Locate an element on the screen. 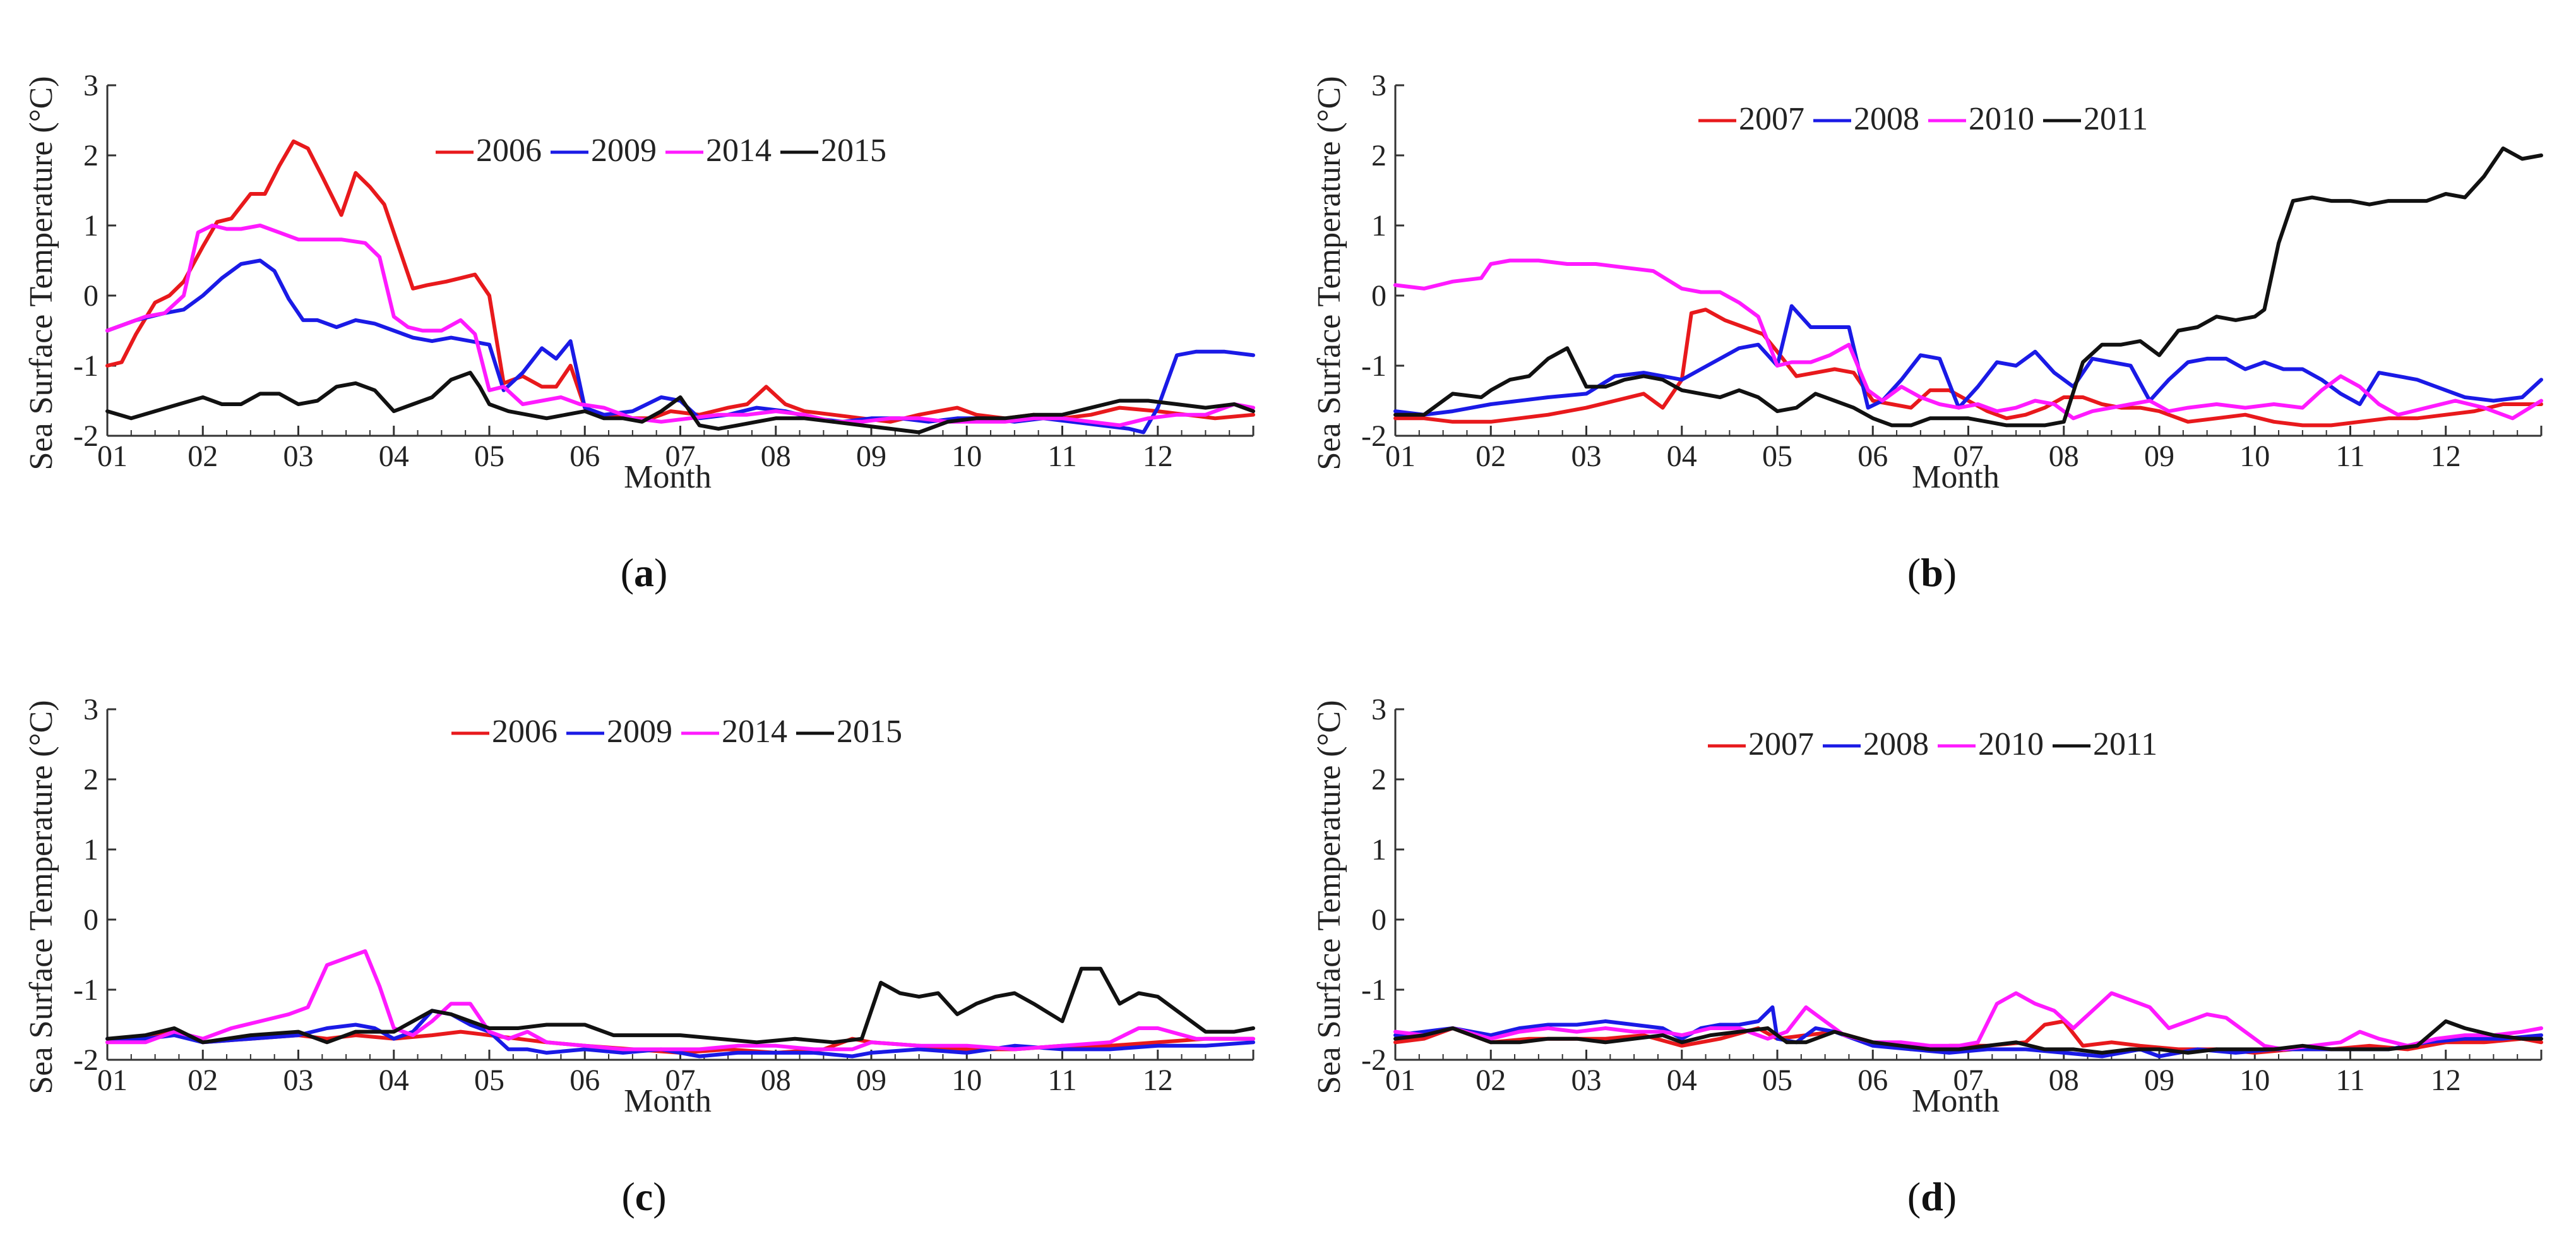 Image resolution: width=2576 pixels, height=1248 pixels. panel-label-b: b is located at coordinates (1932, 572).